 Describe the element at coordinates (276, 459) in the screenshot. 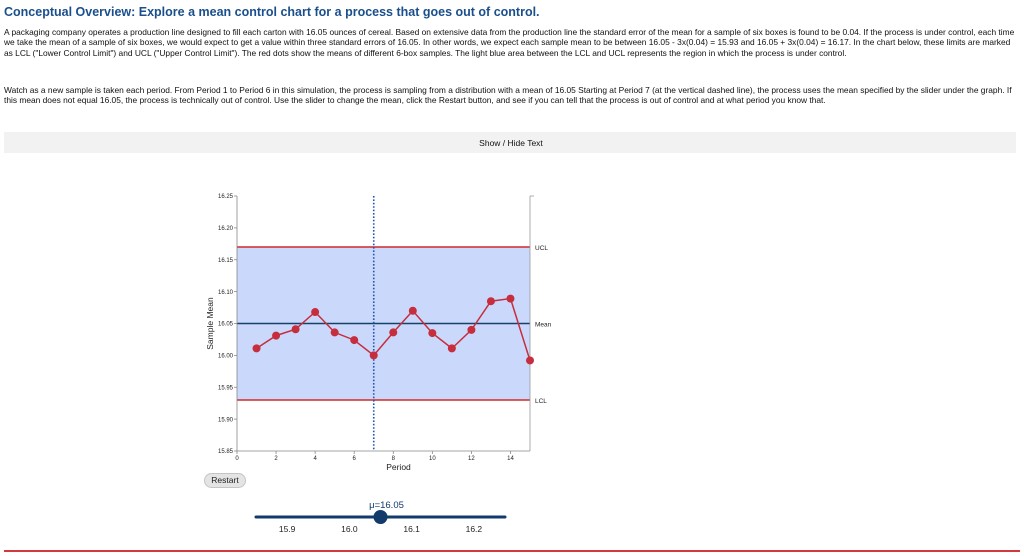

I see `x-tick-label: 2` at that location.